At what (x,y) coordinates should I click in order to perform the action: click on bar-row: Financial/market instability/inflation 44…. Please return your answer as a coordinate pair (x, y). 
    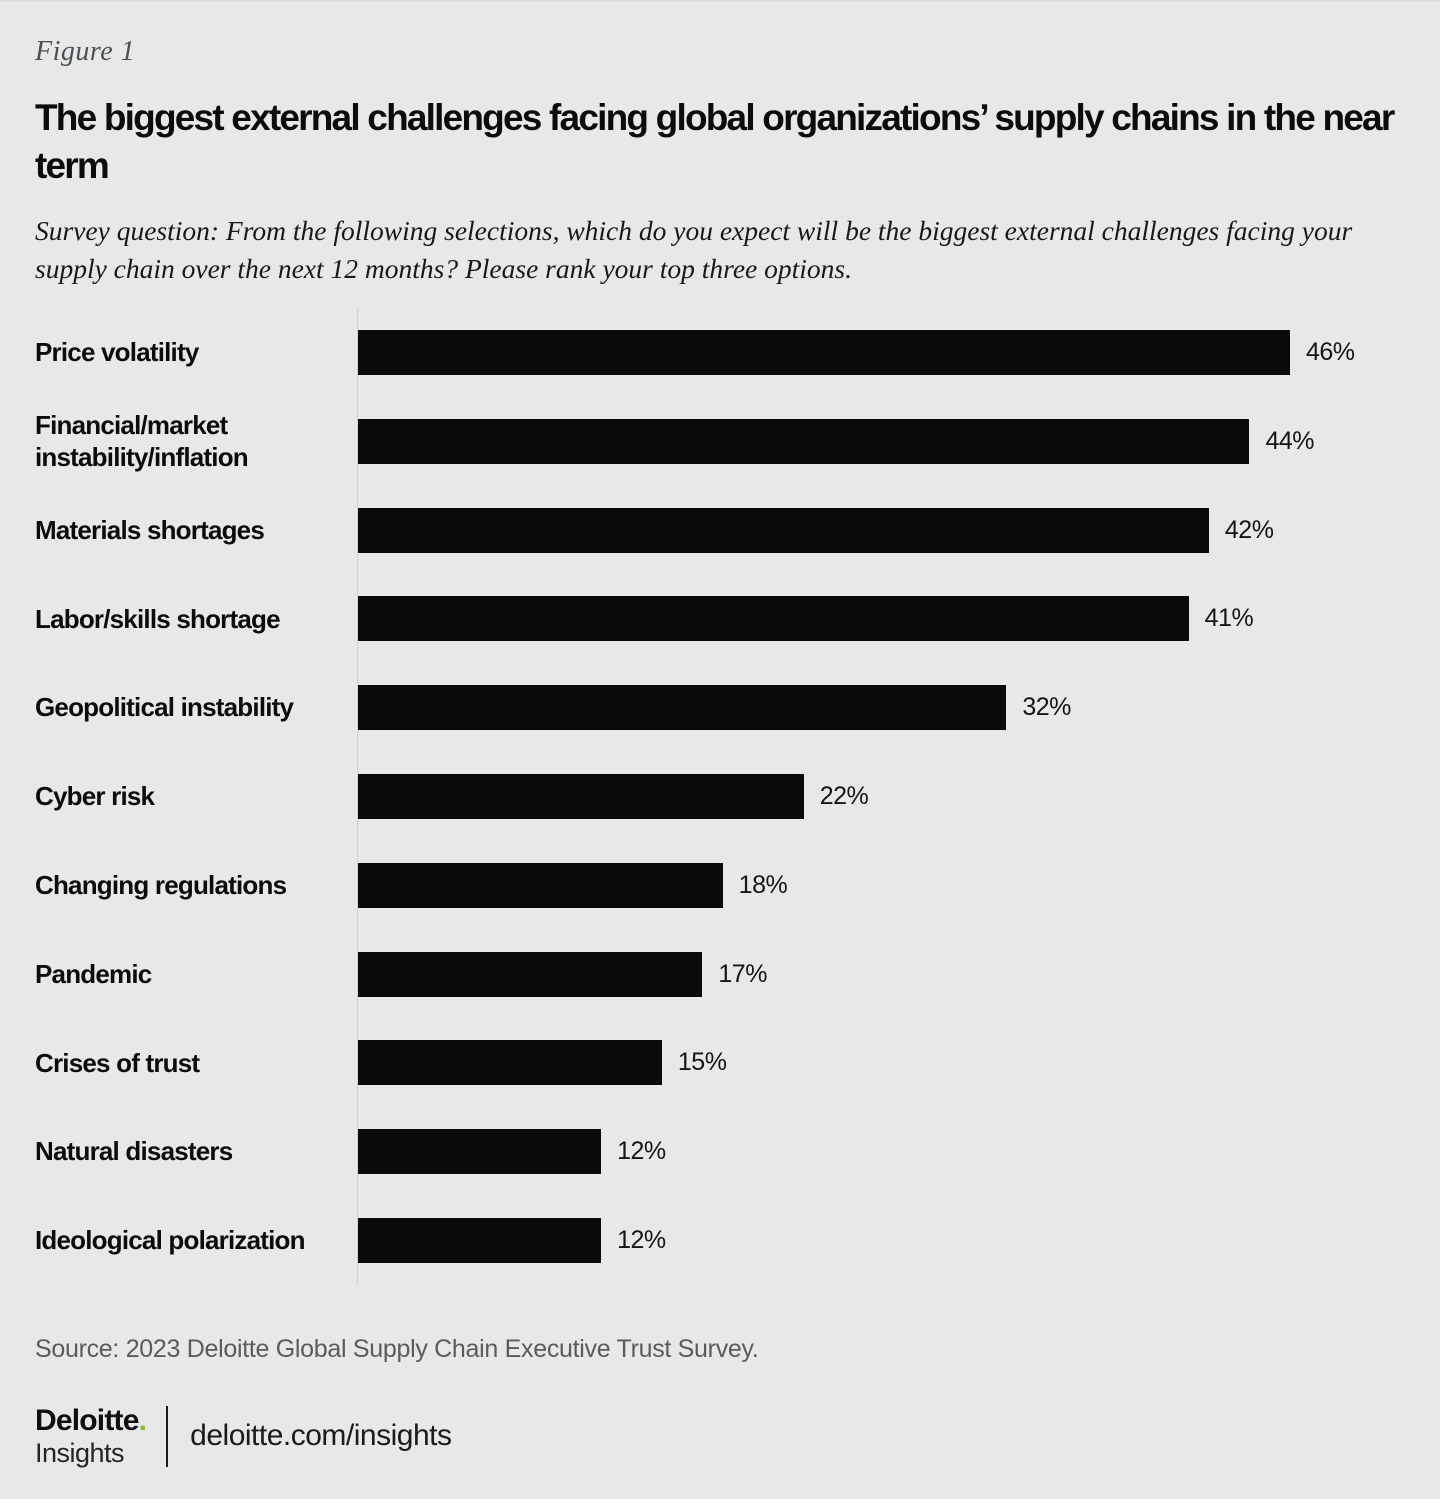
    Looking at the image, I should click on (720, 441).